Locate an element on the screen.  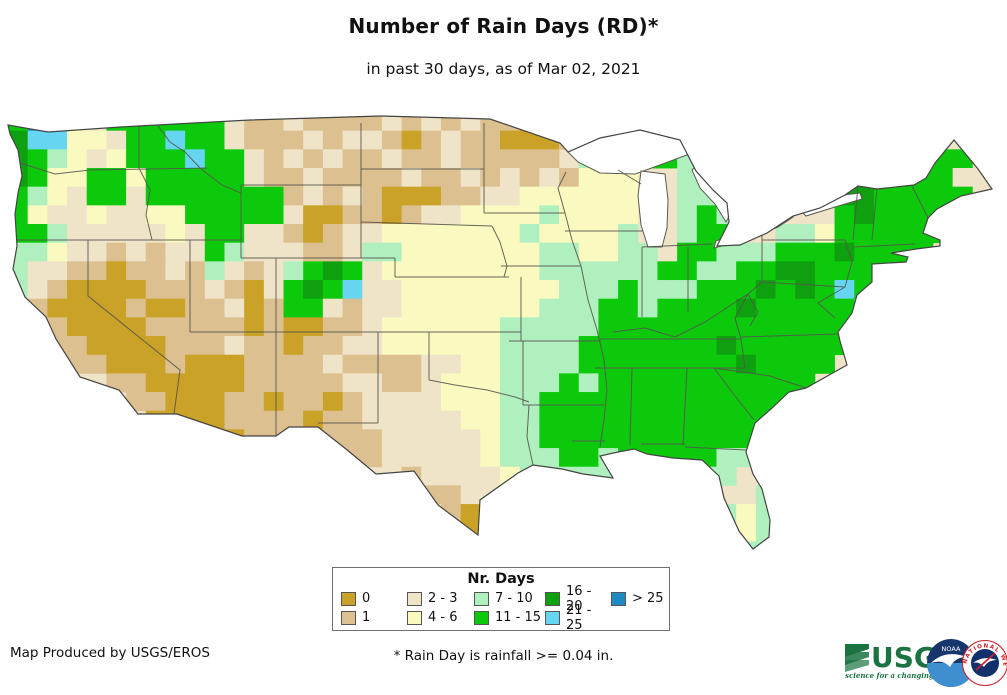
legend-item: 21 - 25 is located at coordinates (578, 617).